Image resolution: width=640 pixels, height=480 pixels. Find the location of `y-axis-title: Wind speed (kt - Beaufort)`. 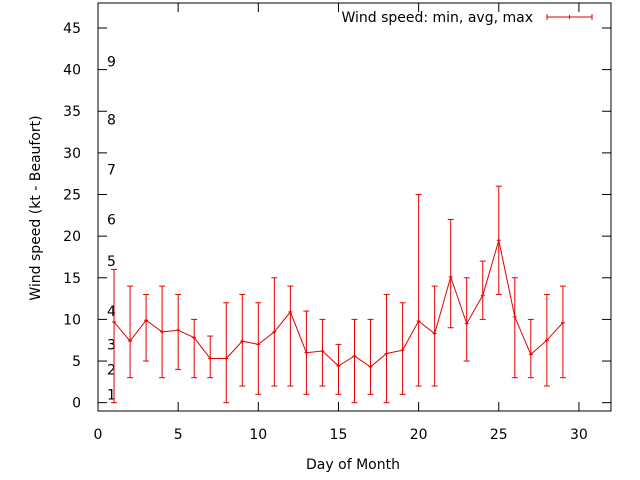

y-axis-title: Wind speed (kt - Beaufort) is located at coordinates (36, 207).